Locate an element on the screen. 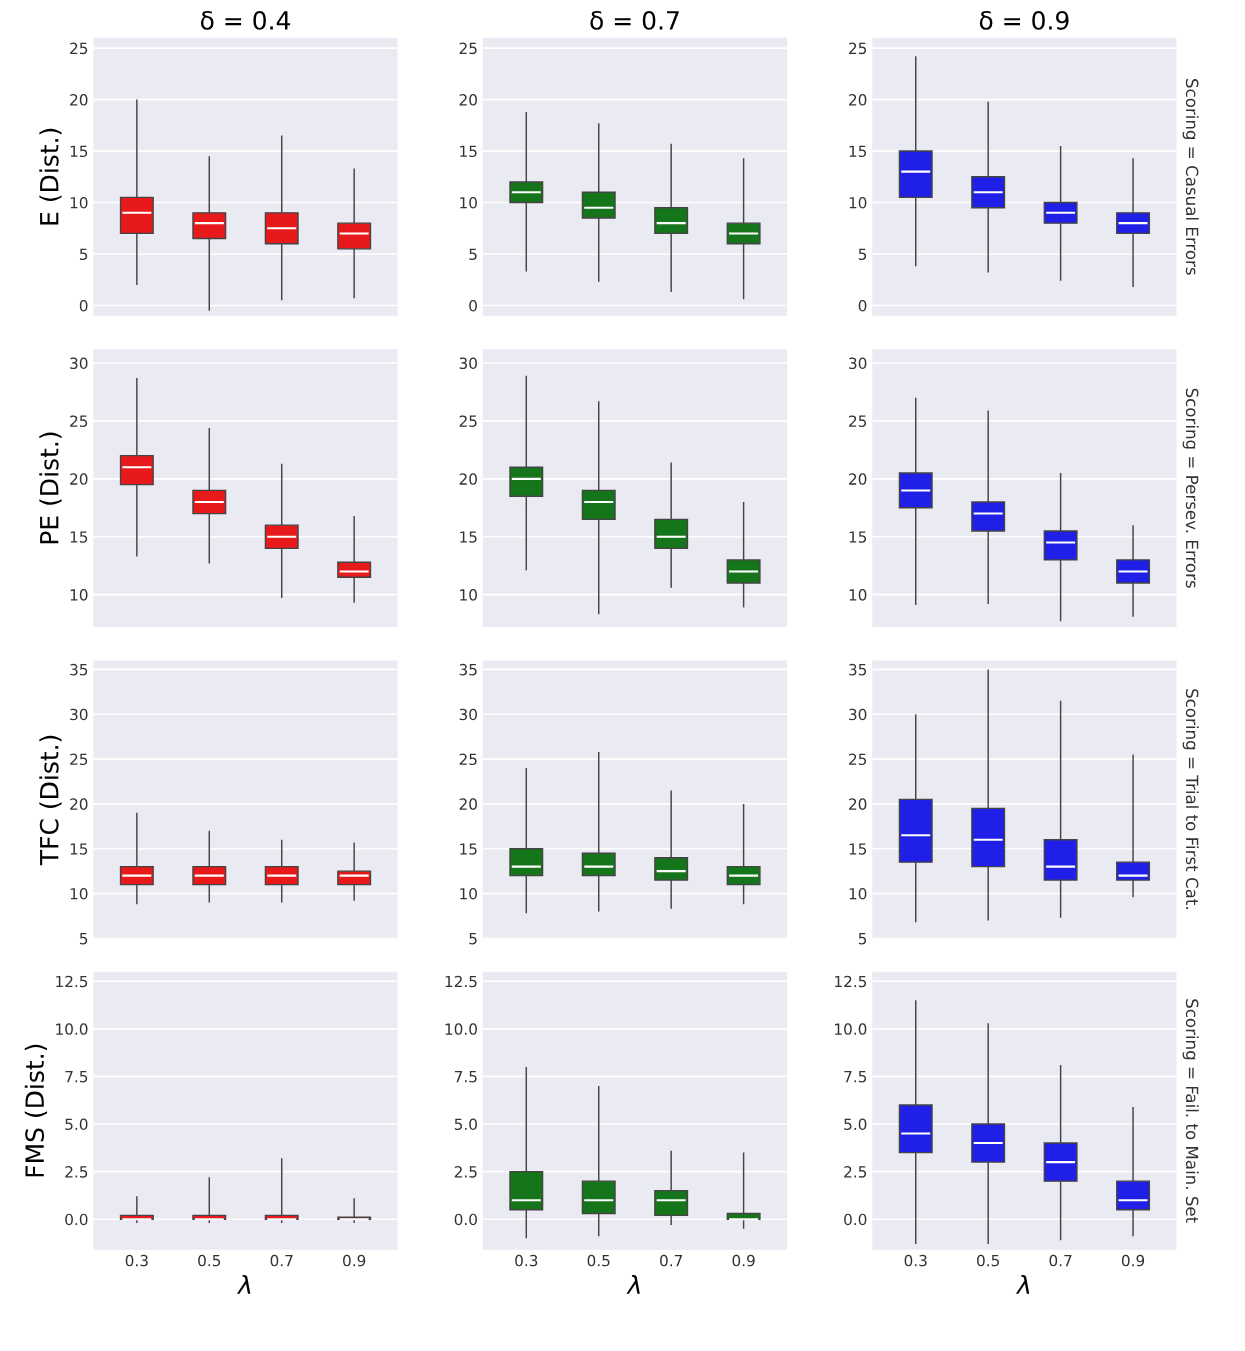 The height and width of the screenshot is (1351, 1245). y-axis-title: FMS (Dist.) is located at coordinates (36, 1110).